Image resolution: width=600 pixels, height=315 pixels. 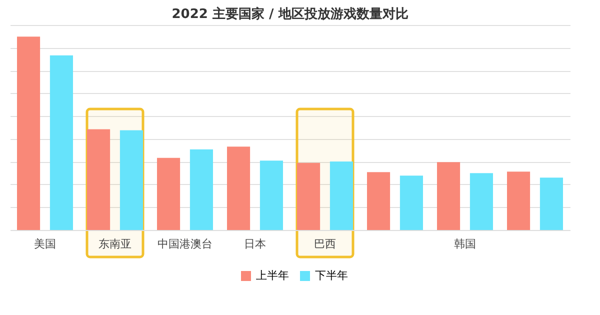 I want to click on chart-title: 2022 主要国家 / 地区投放游戏数量对比, so click(x=290, y=14).